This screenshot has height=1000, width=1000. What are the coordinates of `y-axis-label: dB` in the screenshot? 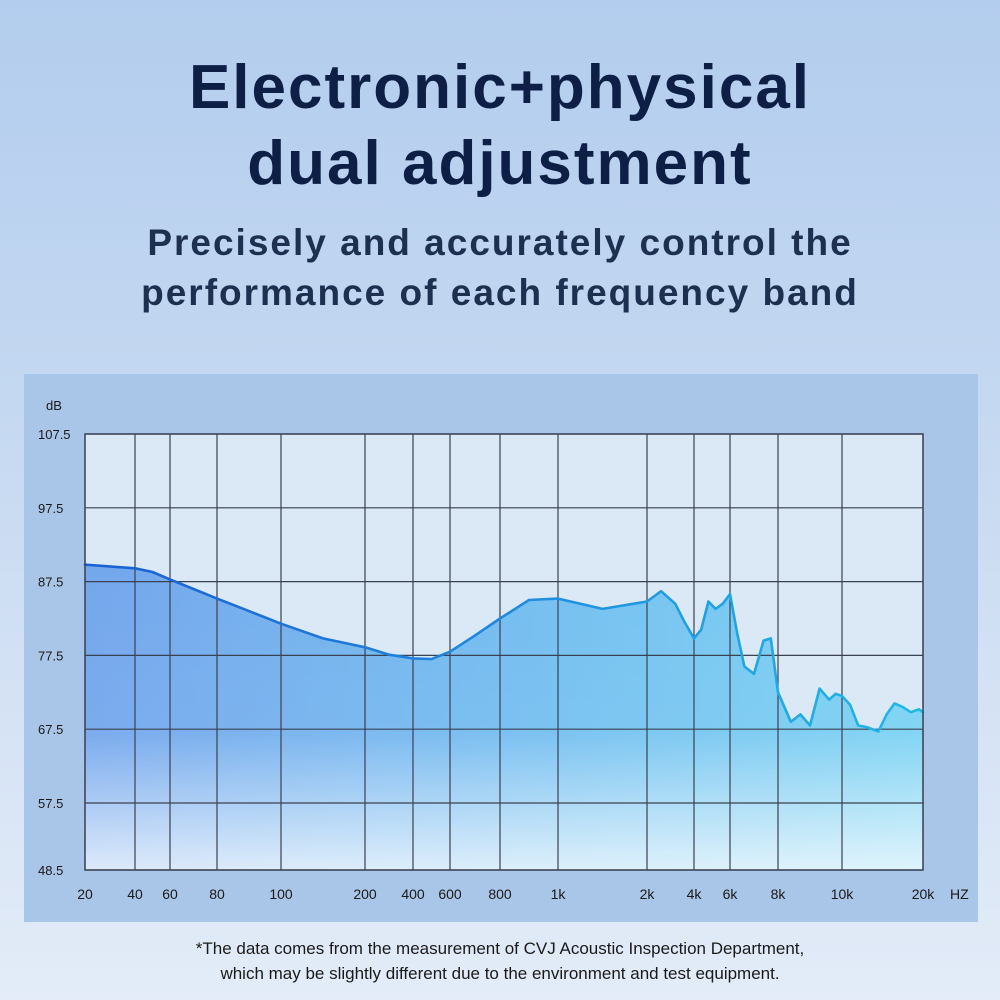 It's located at (54, 405).